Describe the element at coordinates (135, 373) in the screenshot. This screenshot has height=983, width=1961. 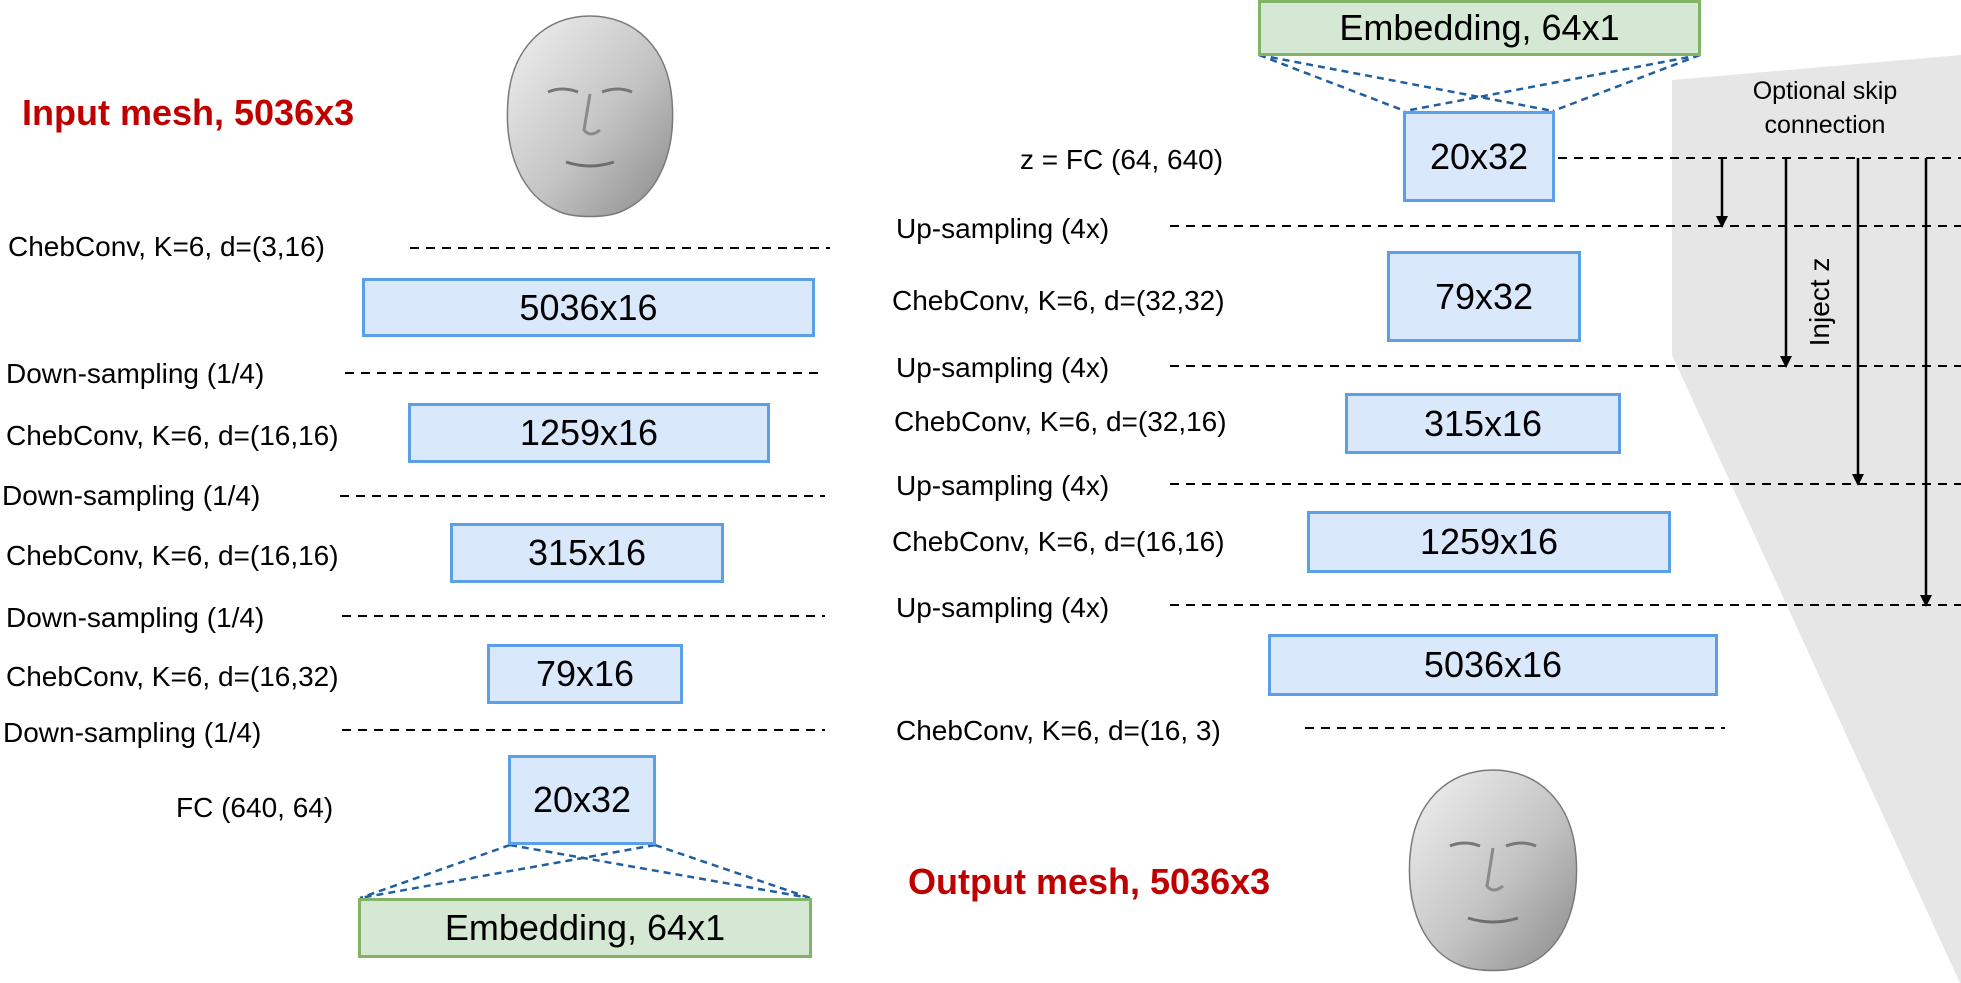
I see `enc-down1-label: Down-sampling (1/4)` at that location.